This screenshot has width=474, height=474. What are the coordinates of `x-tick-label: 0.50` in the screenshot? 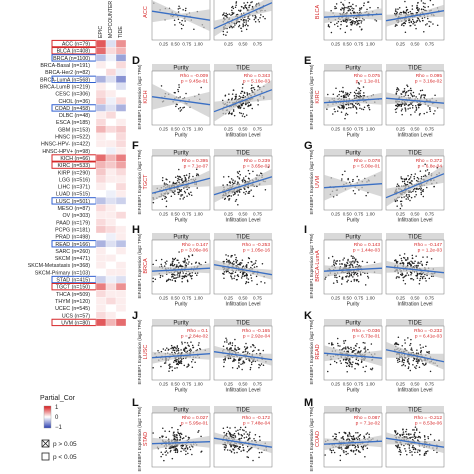 It's located at (415, 44).